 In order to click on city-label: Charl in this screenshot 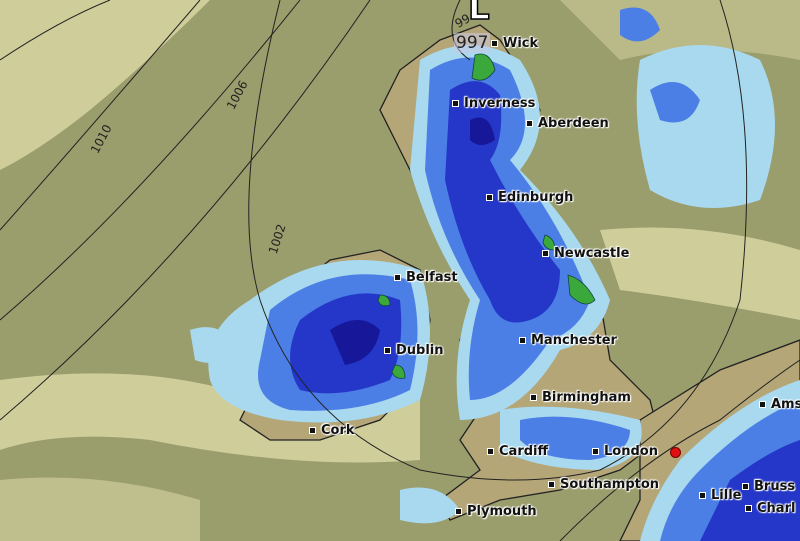, I will do `click(770, 508)`.